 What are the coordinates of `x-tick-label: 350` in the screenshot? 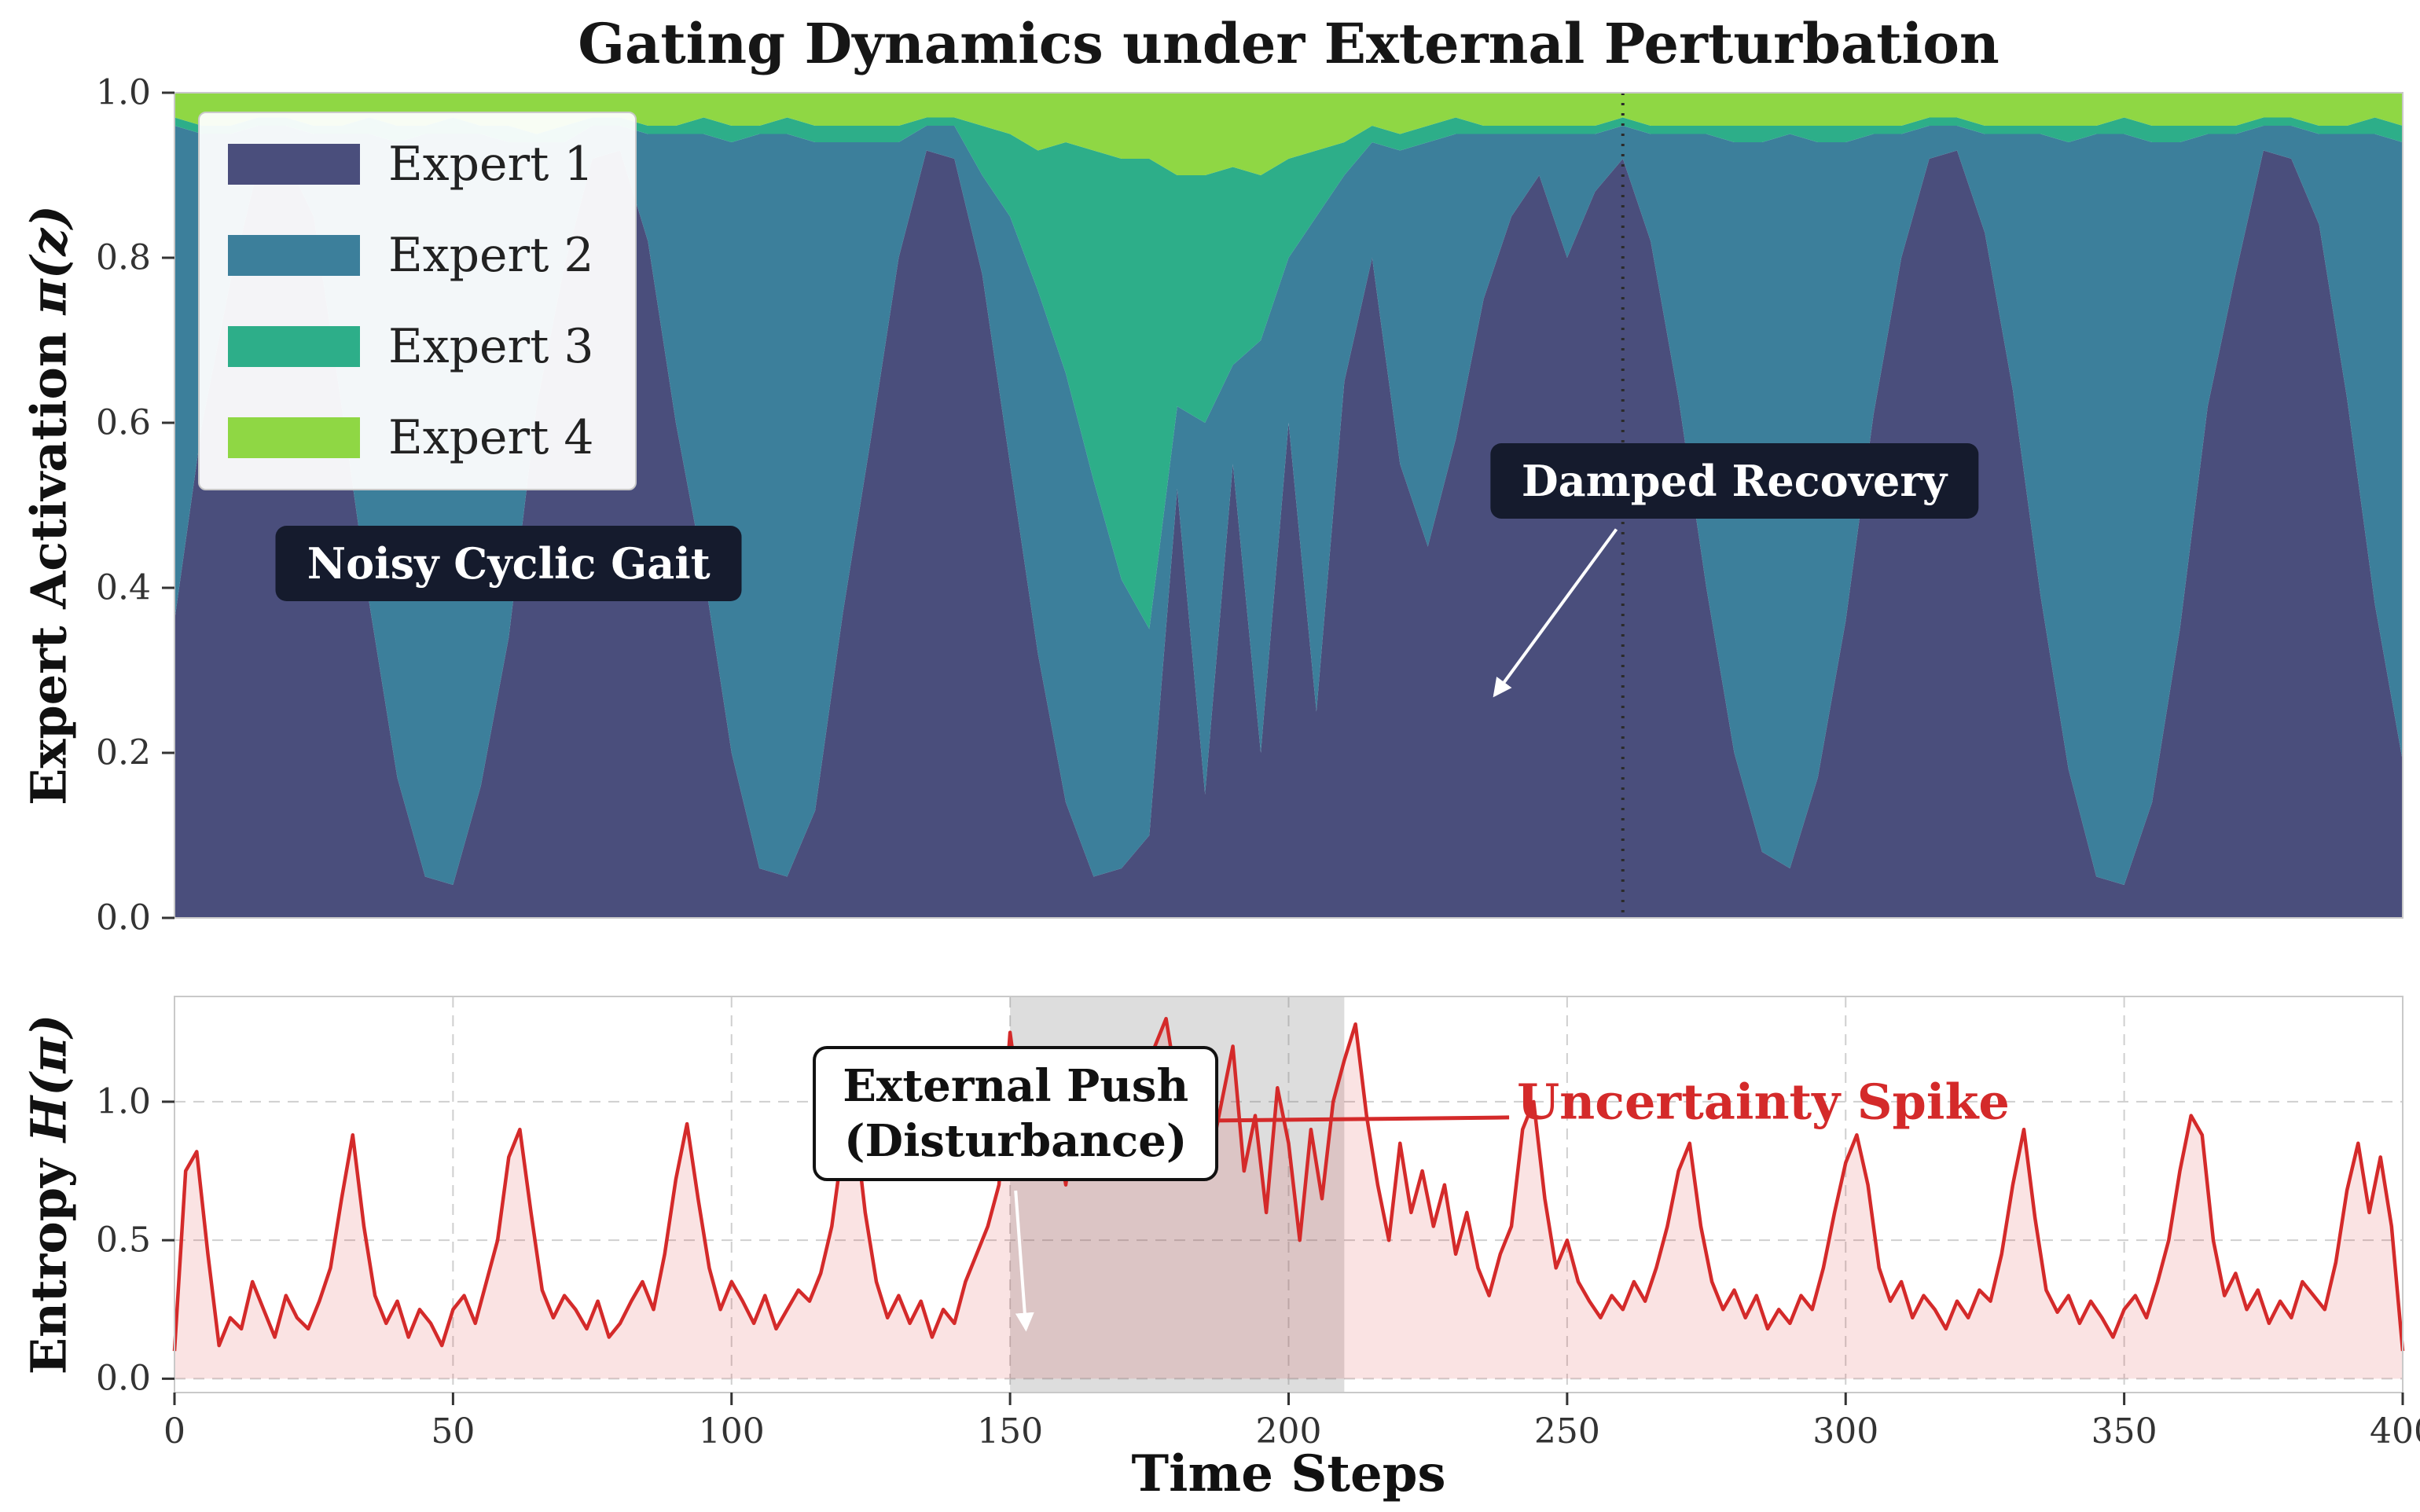 It's located at (2124, 1431).